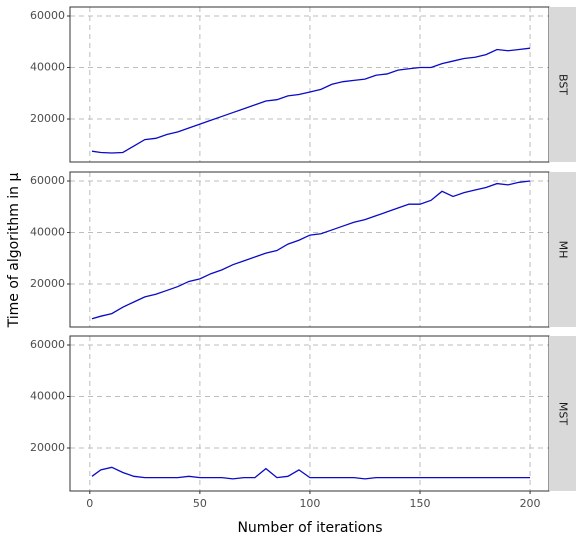  Describe the element at coordinates (309, 528) in the screenshot. I see `x-axis-title: Number of iterations` at that location.